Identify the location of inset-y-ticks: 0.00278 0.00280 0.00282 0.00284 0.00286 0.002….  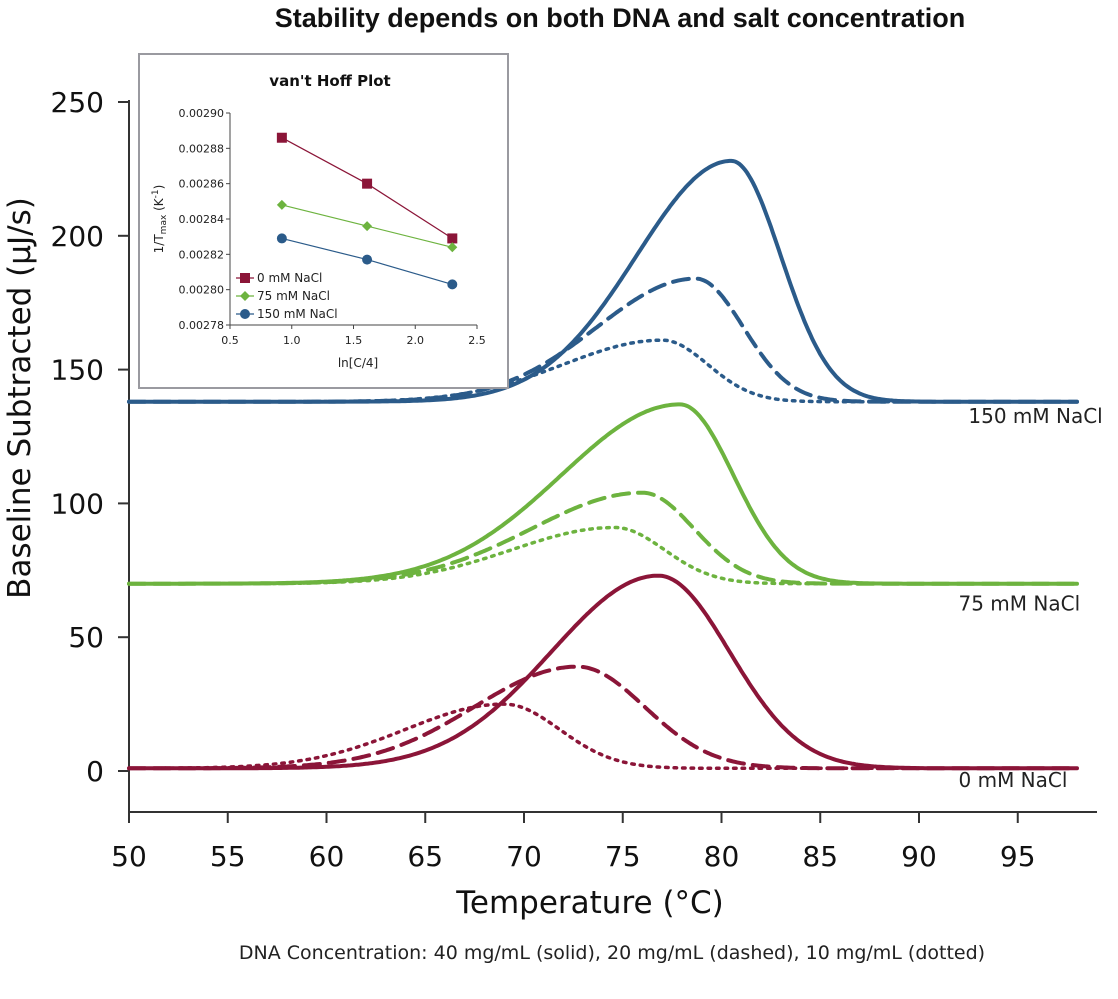
(204, 219).